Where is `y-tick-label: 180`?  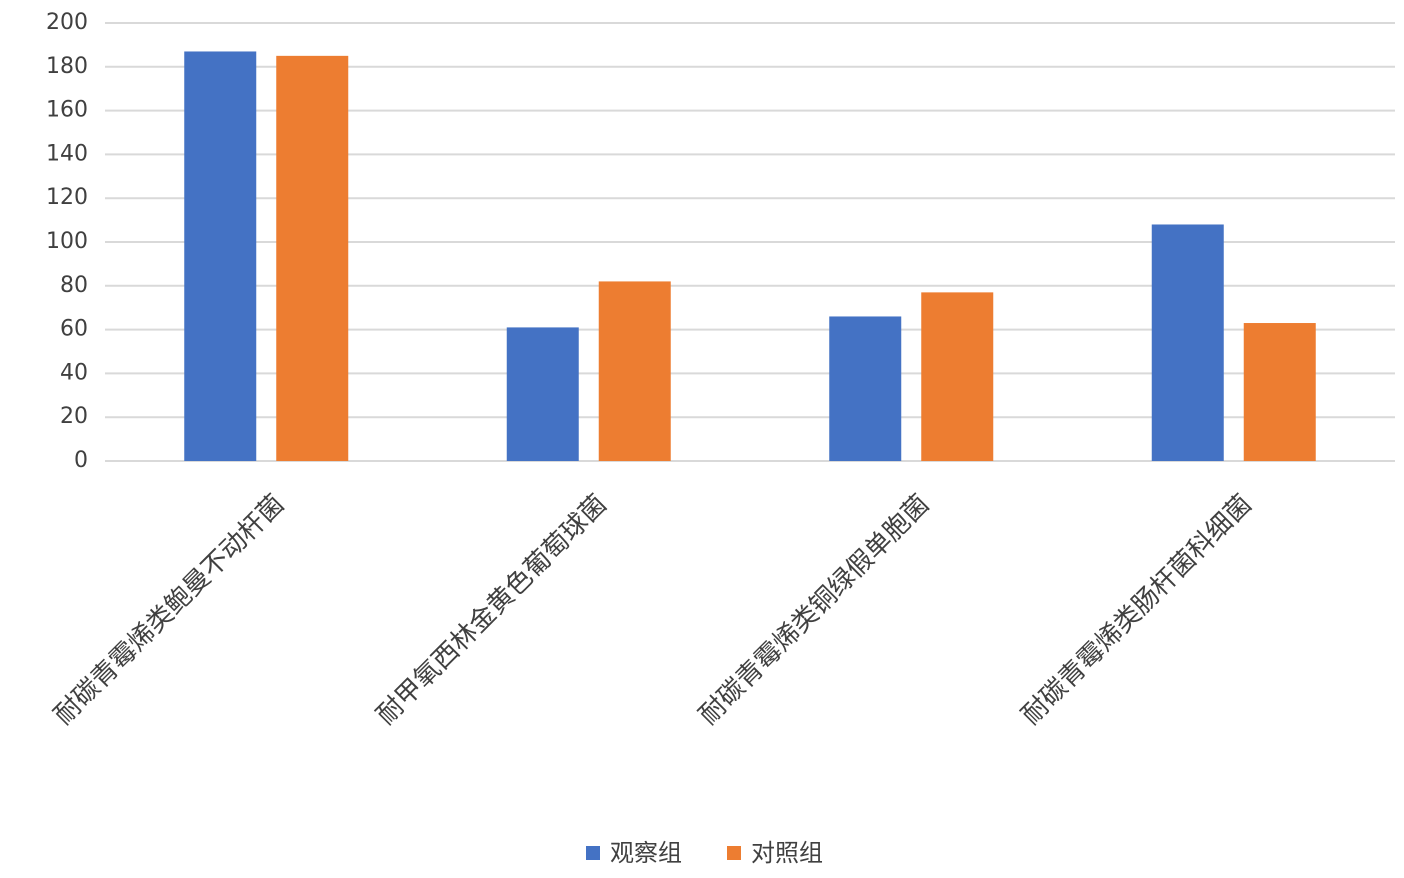
y-tick-label: 180 is located at coordinates (67, 66).